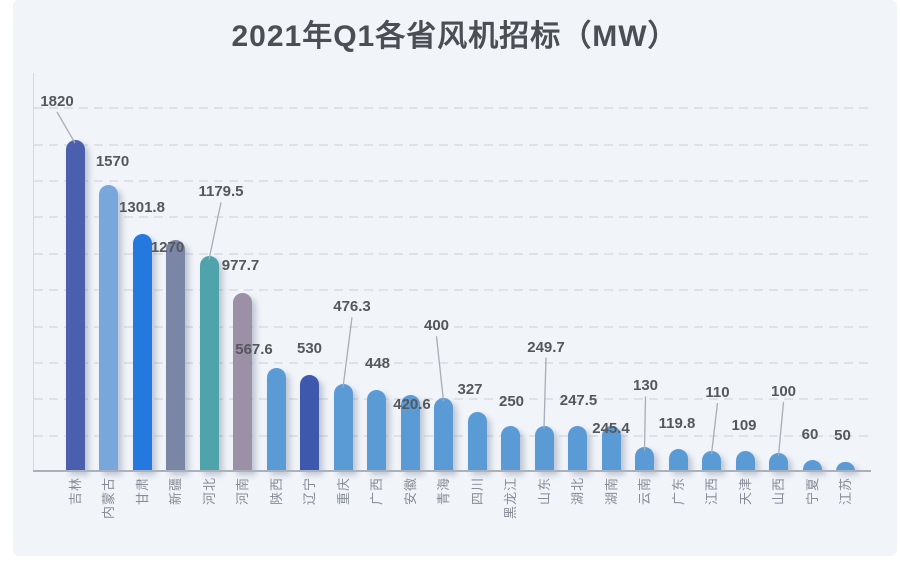 This screenshot has height=562, width=900. Describe the element at coordinates (309, 491) in the screenshot. I see `x-axis-label-辽宁: 辽宁` at that location.